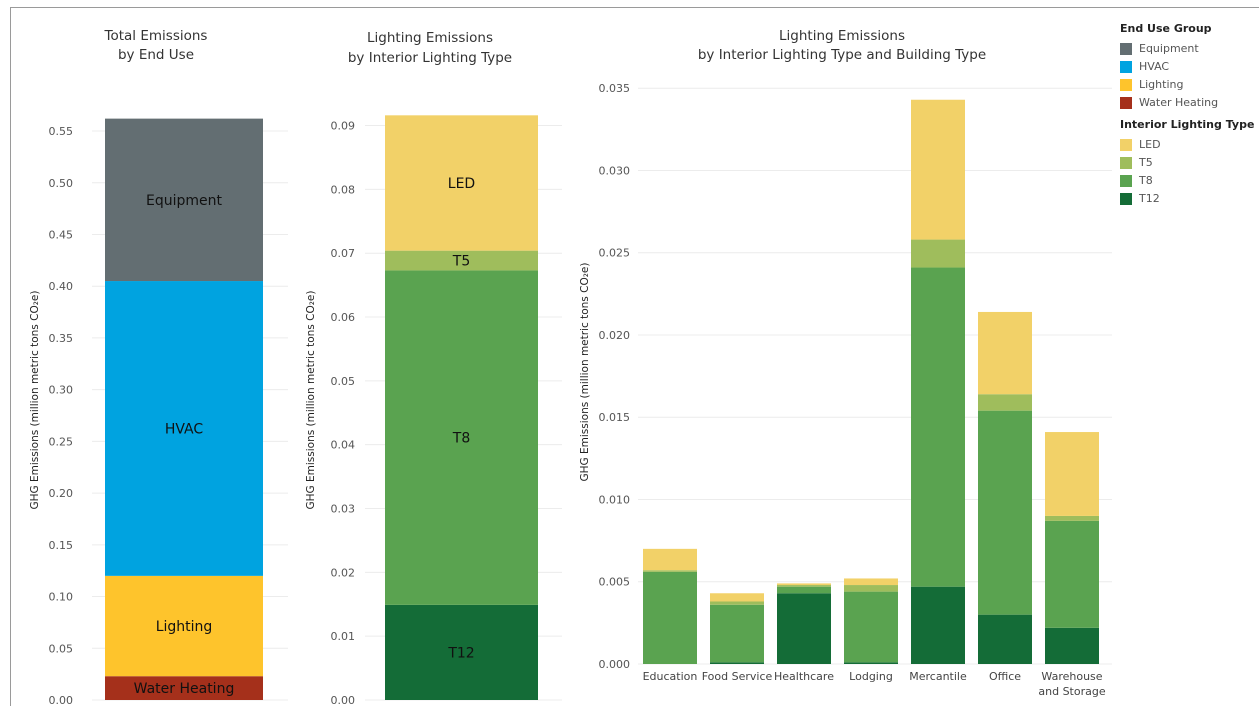  Describe the element at coordinates (615, 88) in the screenshot. I see `y-tick-label: 0.035` at that location.